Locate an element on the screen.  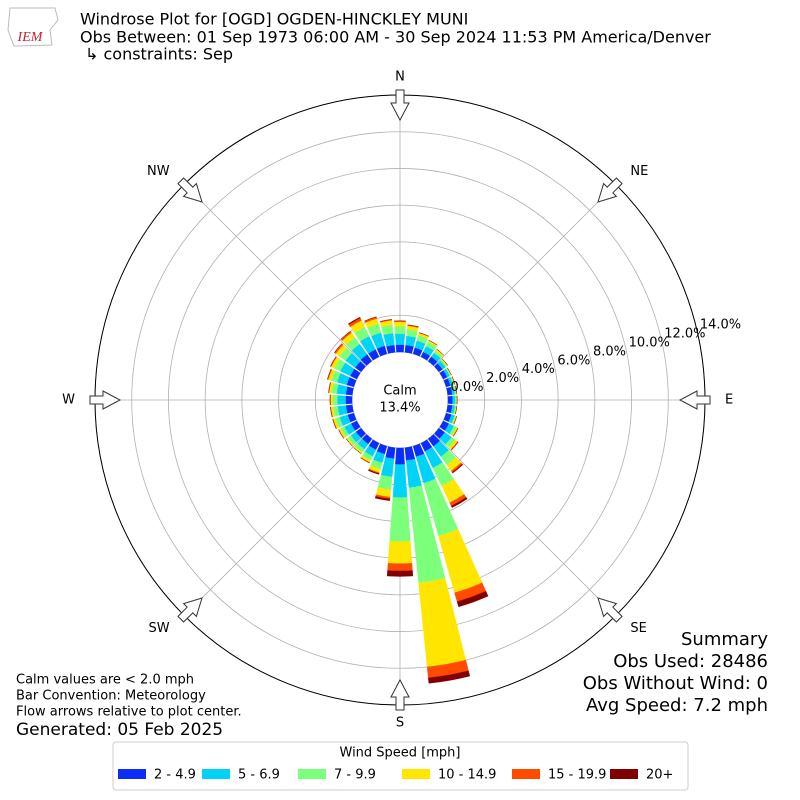
legend-box is located at coordinates (400, 766).